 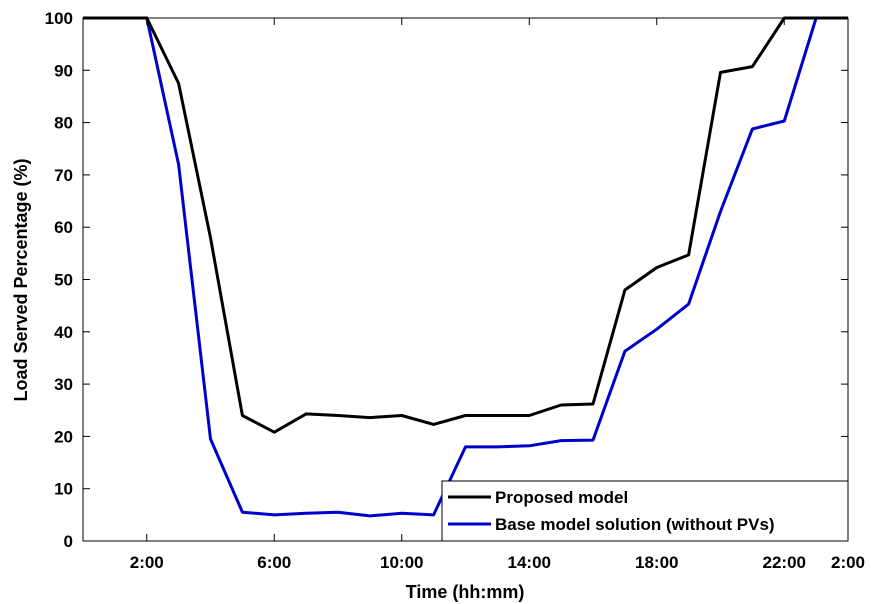 I want to click on x-tick-label: 18:00, so click(x=656, y=562).